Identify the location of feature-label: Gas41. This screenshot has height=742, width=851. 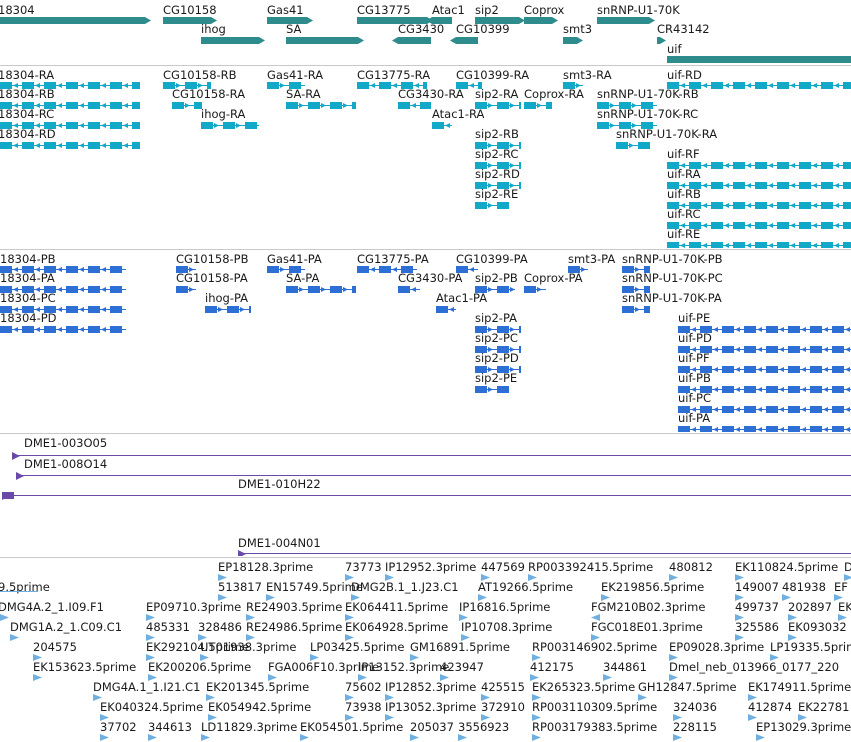
(285, 10).